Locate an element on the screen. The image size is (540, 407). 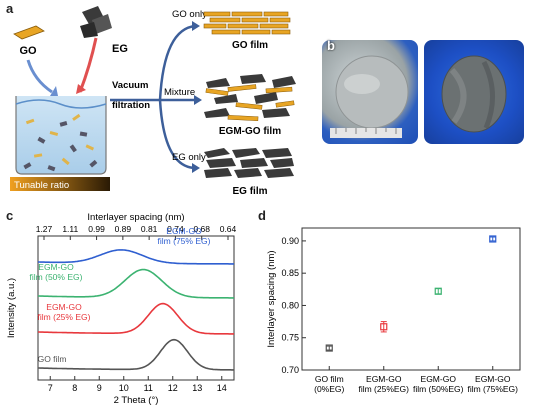
top-tick-label: 0.99 is located at coordinates (96, 229).